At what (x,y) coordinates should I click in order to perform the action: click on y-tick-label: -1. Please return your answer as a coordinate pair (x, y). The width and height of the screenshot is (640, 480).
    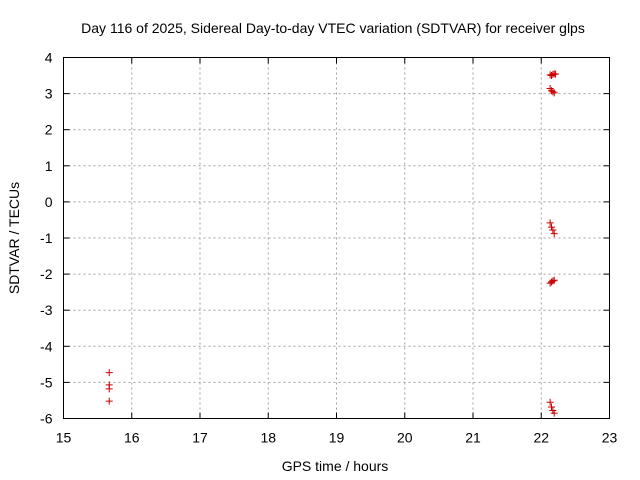
    Looking at the image, I should click on (46, 238).